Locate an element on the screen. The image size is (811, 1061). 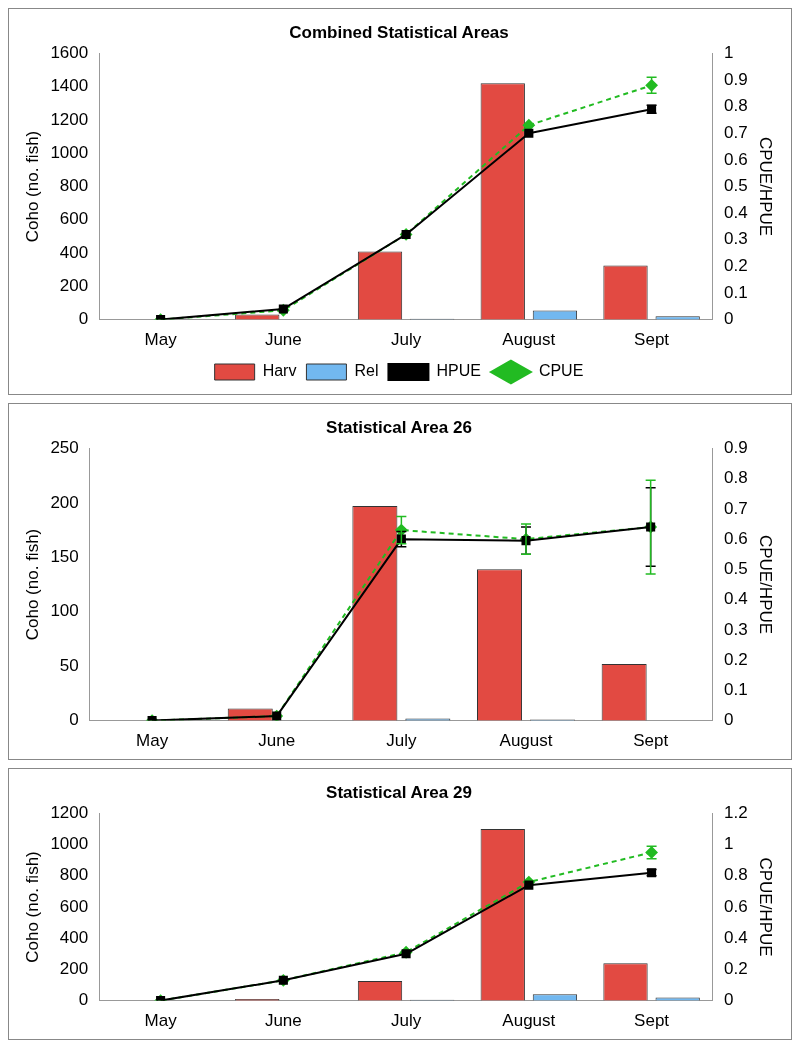
legend-label: HPUE is located at coordinates (458, 371).